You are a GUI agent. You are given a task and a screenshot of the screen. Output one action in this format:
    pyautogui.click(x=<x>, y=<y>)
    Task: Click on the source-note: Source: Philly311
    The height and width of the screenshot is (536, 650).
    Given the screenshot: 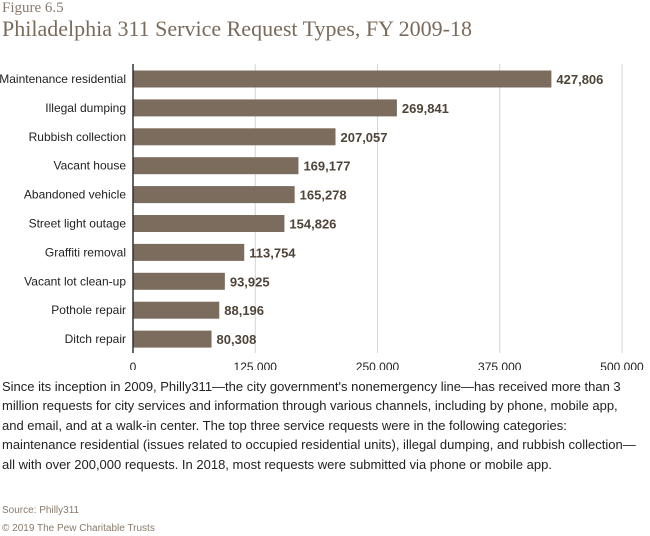 What is the action you would take?
    pyautogui.click(x=41, y=510)
    